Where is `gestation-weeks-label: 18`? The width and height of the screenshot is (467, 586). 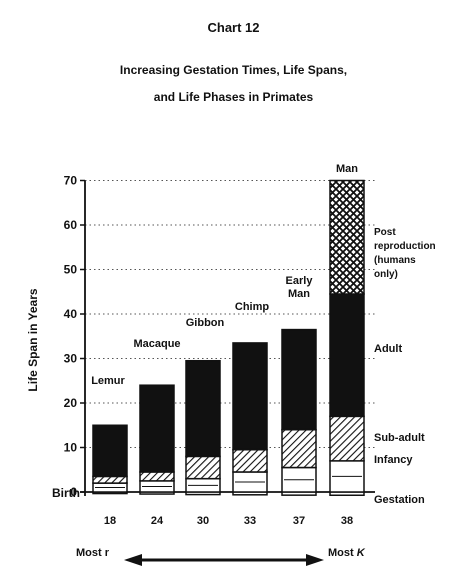
gestation-weeks-label: 18 is located at coordinates (110, 521).